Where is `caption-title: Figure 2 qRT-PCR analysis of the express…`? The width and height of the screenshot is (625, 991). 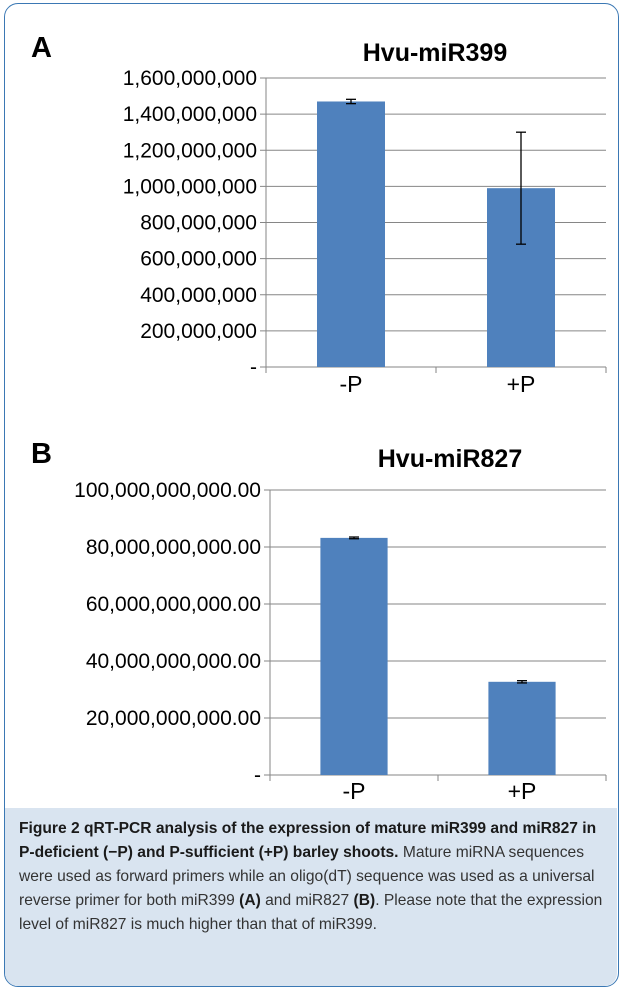
caption-title: Figure 2 qRT-PCR analysis of the express… is located at coordinates (308, 840).